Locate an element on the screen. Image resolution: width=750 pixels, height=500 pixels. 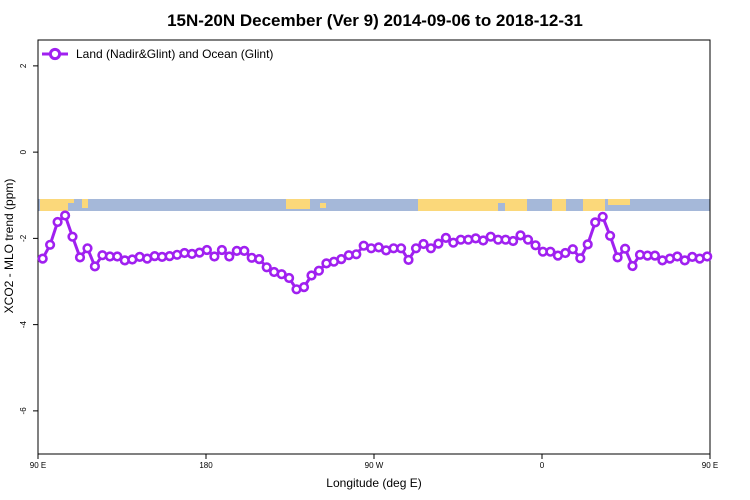
y-axis-label: XCO2 - MLO trend (ppm) is located at coordinates (9, 246).